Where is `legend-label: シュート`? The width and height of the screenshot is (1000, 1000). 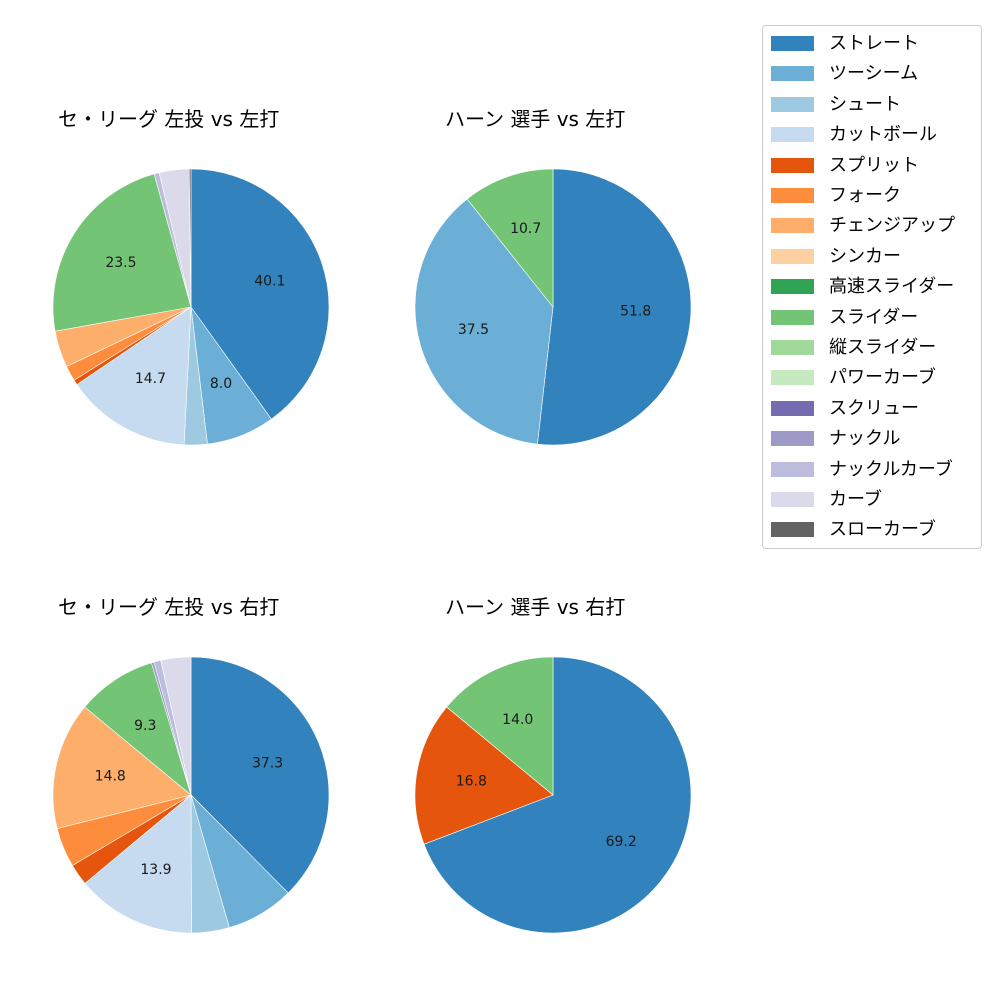
legend-label: シュート is located at coordinates (865, 104).